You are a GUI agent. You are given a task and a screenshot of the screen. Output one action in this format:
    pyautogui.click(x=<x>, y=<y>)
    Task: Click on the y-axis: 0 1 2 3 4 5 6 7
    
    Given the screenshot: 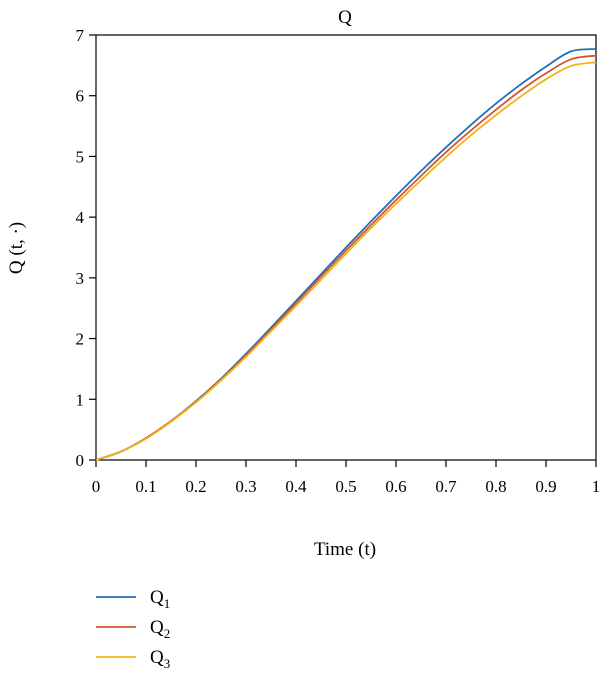 What is the action you would take?
    pyautogui.click(x=86, y=248)
    